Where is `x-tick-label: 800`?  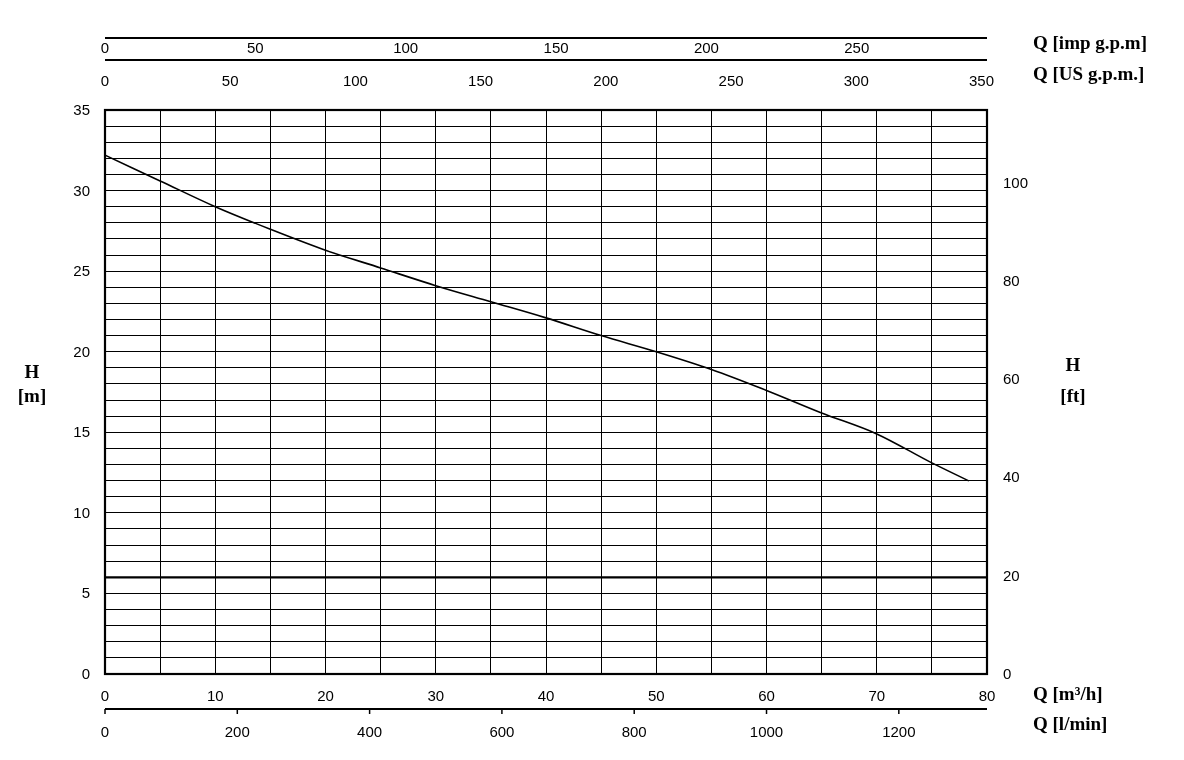
x-tick-label: 800 is located at coordinates (634, 731).